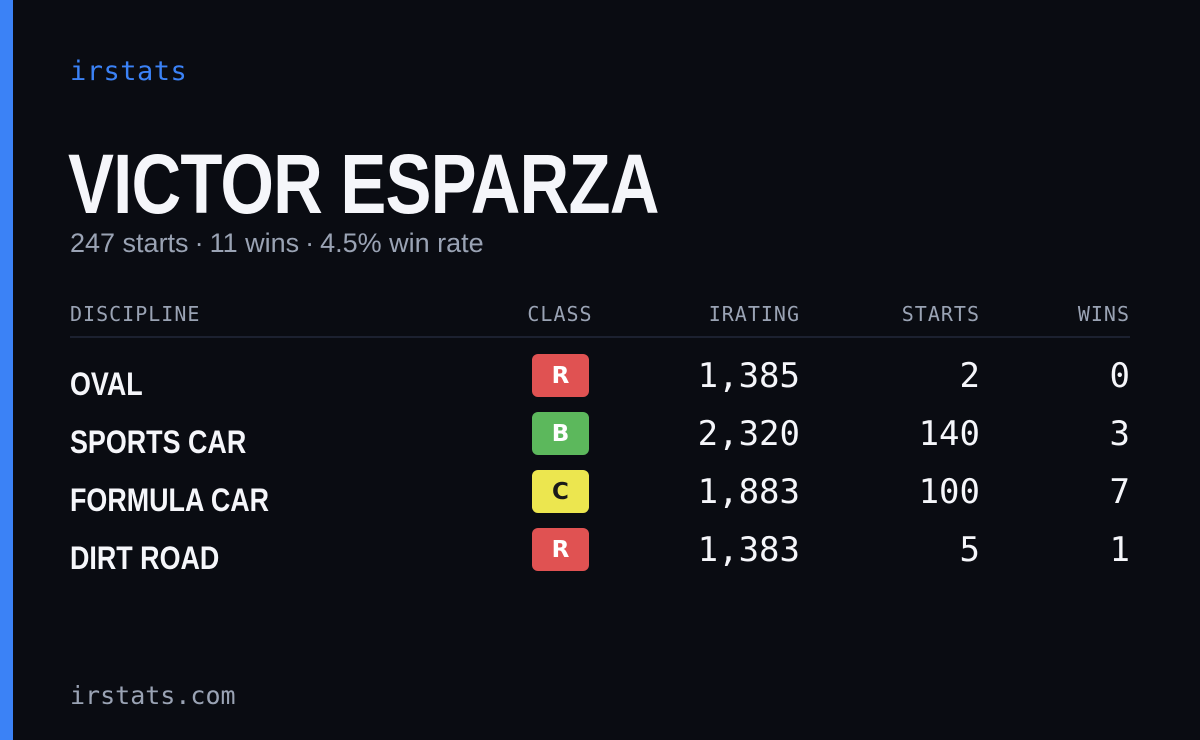 The width and height of the screenshot is (1200, 740). What do you see at coordinates (1119, 434) in the screenshot?
I see `wins-value: 3` at bounding box center [1119, 434].